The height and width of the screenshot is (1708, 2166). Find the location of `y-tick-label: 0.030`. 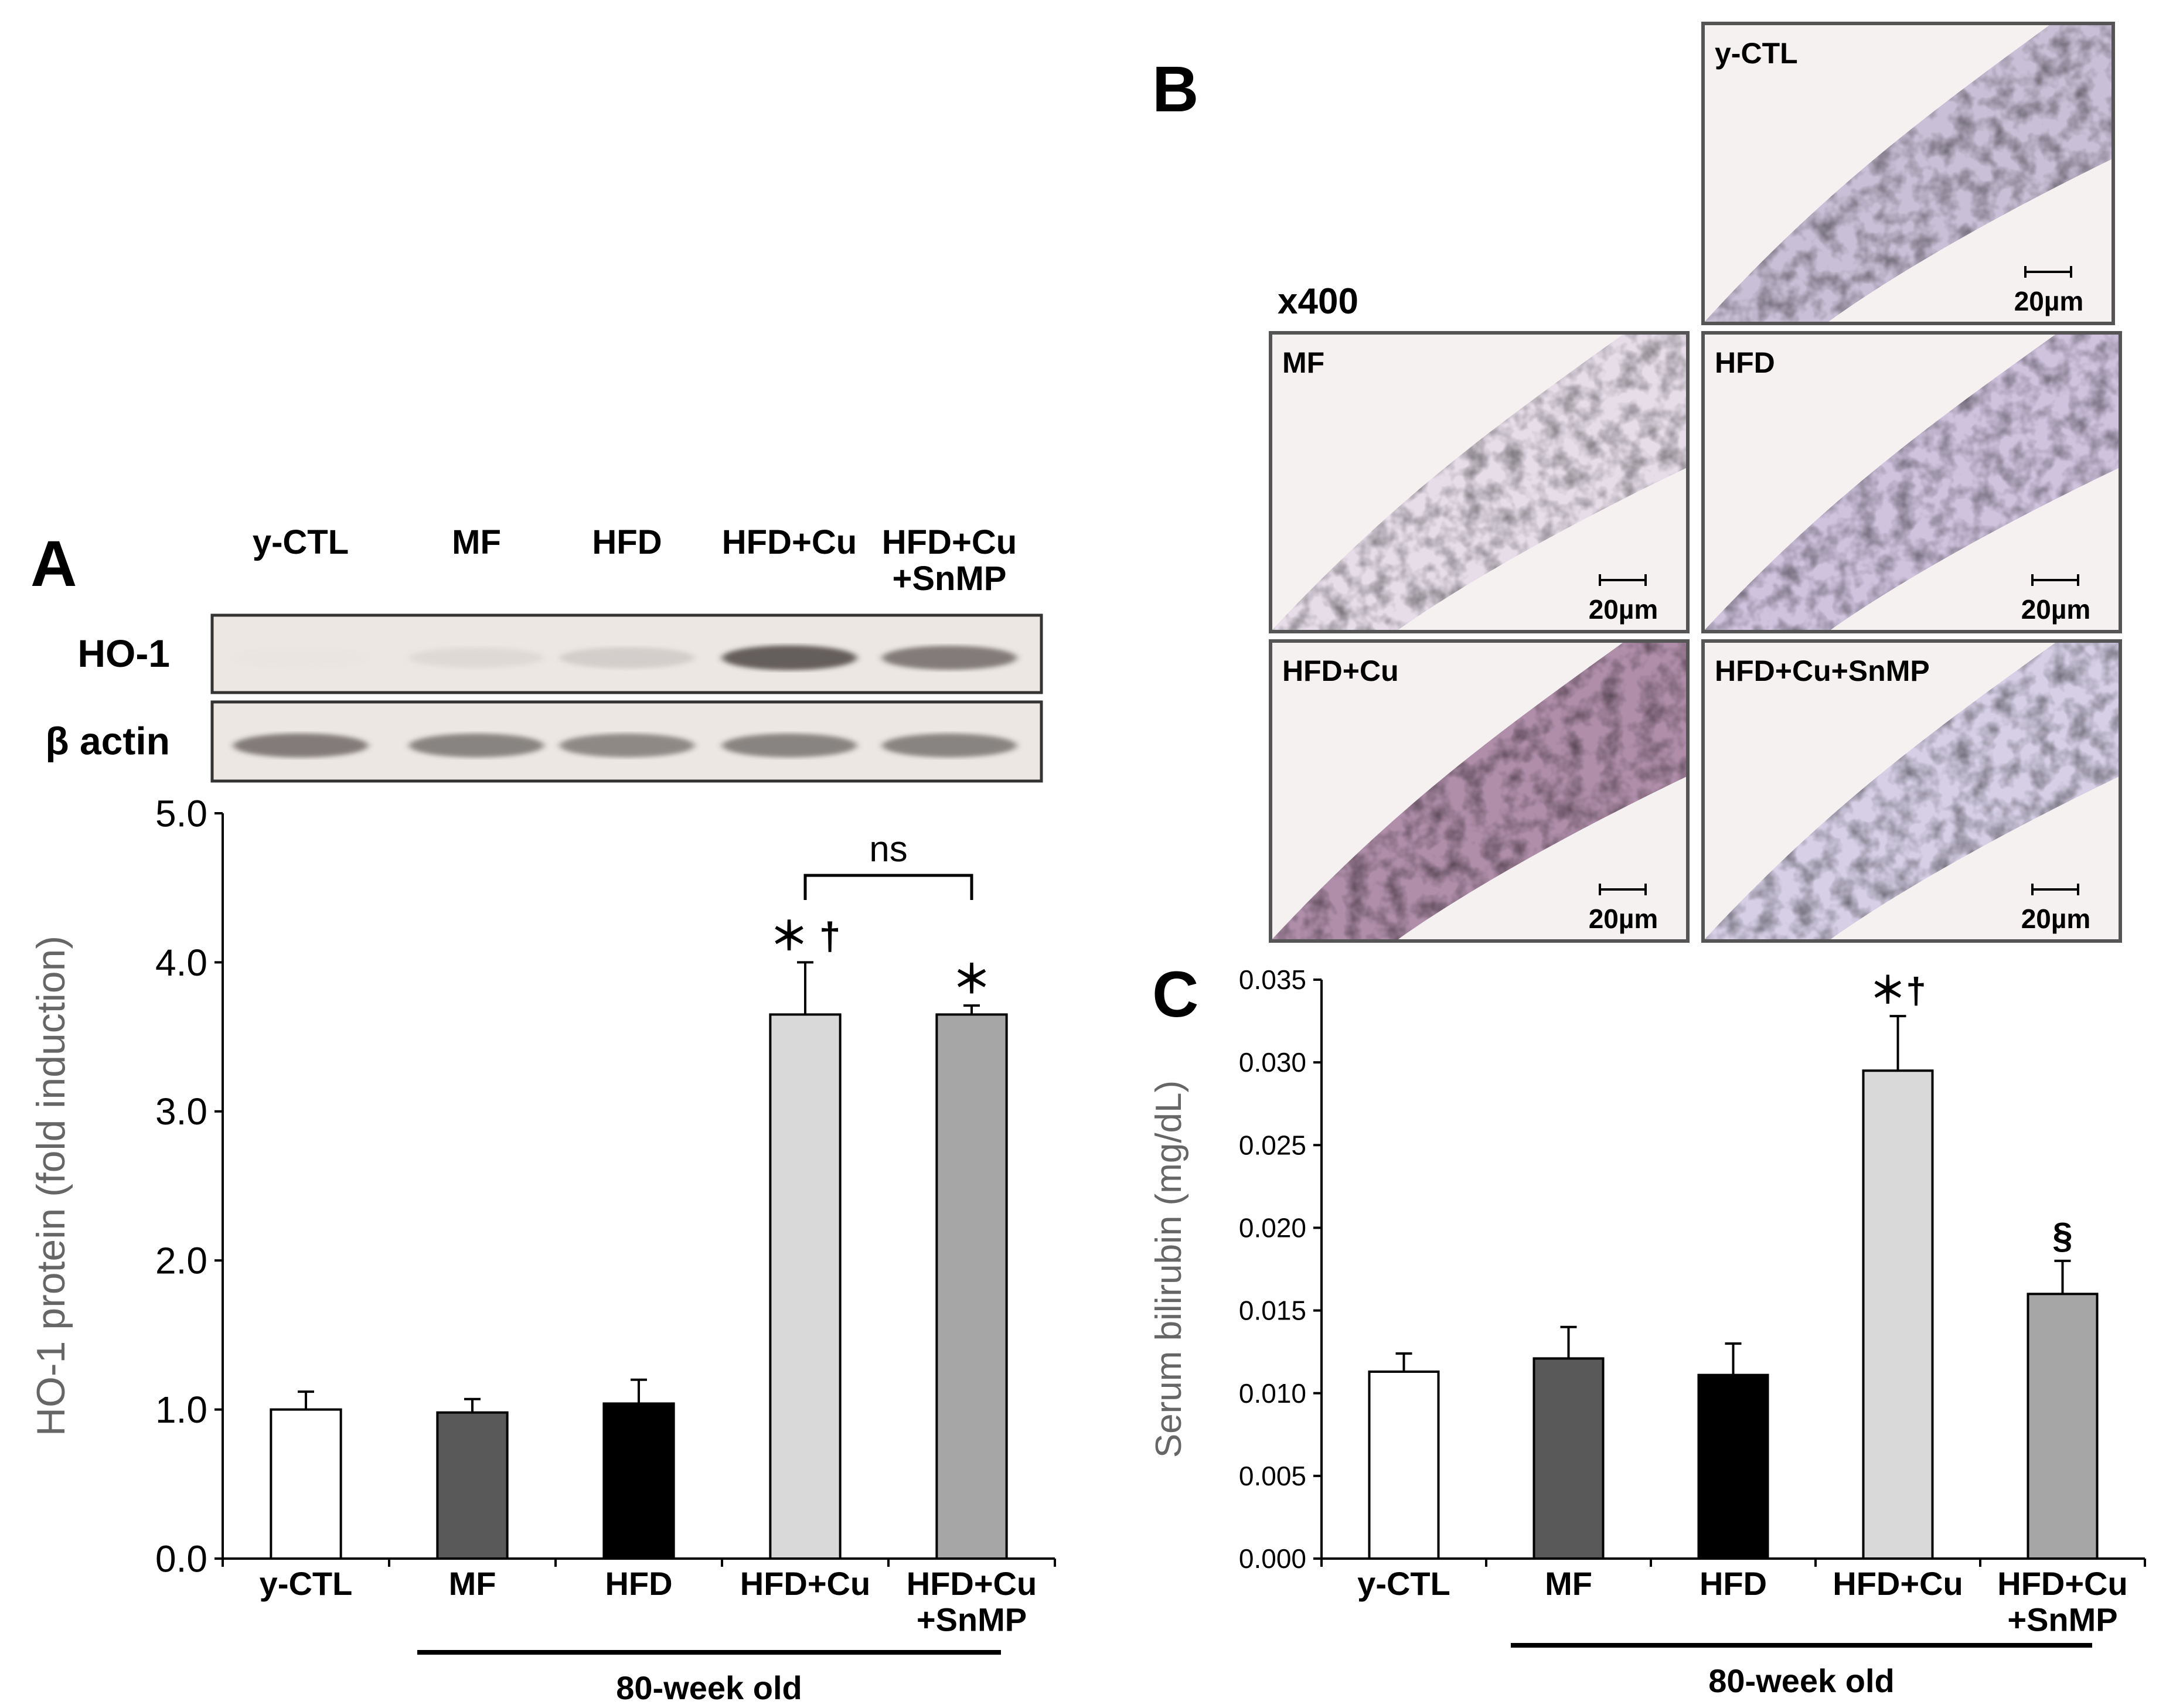

y-tick-label: 0.030 is located at coordinates (1272, 1062).